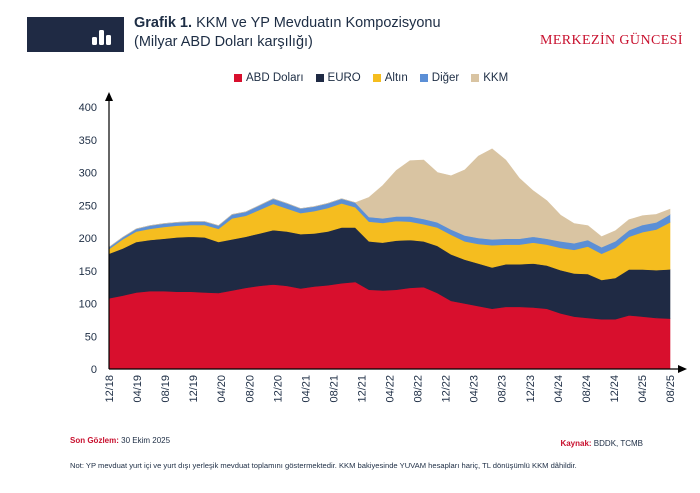 This screenshot has width=700, height=493. What do you see at coordinates (671, 389) in the screenshot?
I see `x-tick-label: 08/25` at bounding box center [671, 389].